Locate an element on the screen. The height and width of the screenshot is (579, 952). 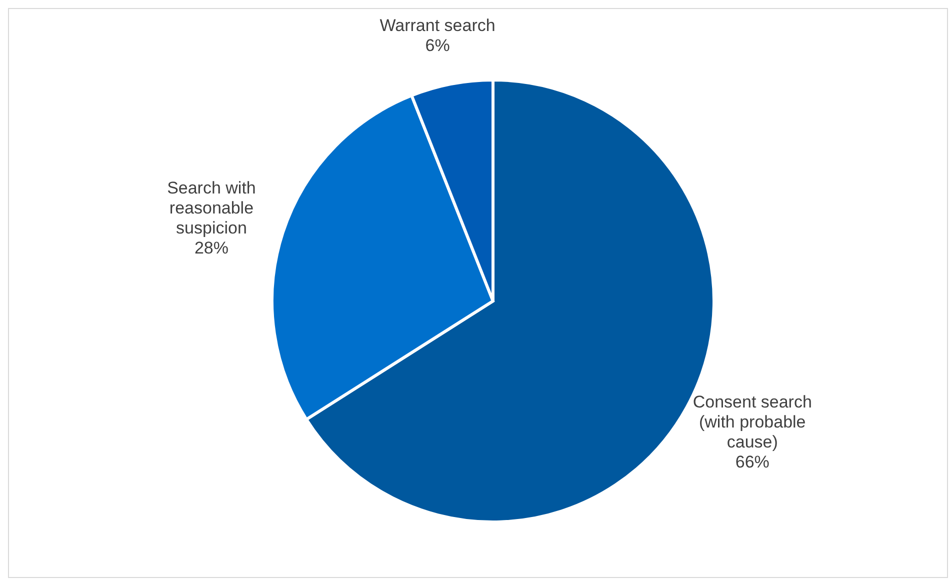
data-label: 28% is located at coordinates (211, 247).